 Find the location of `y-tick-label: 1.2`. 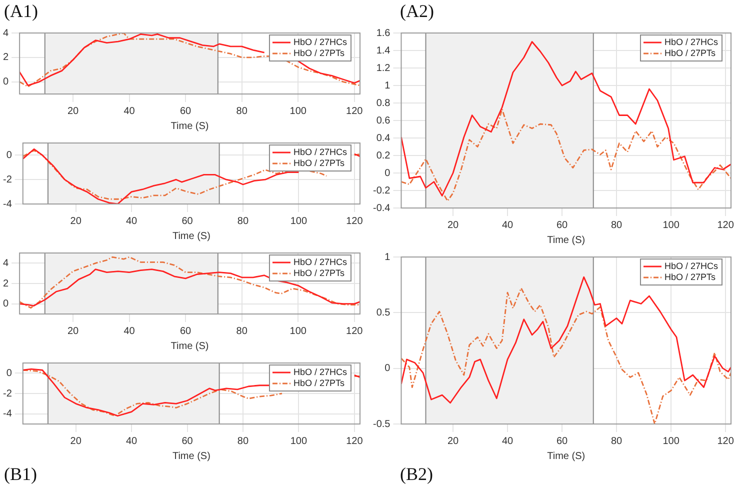

y-tick-label: 1.2 is located at coordinates (383, 68).